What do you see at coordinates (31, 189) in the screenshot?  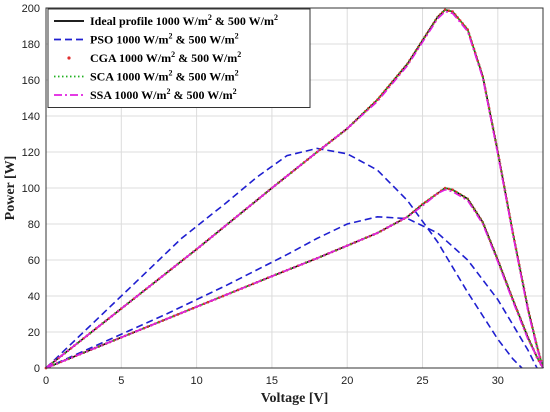 I see `y-tick-label: 100` at bounding box center [31, 189].